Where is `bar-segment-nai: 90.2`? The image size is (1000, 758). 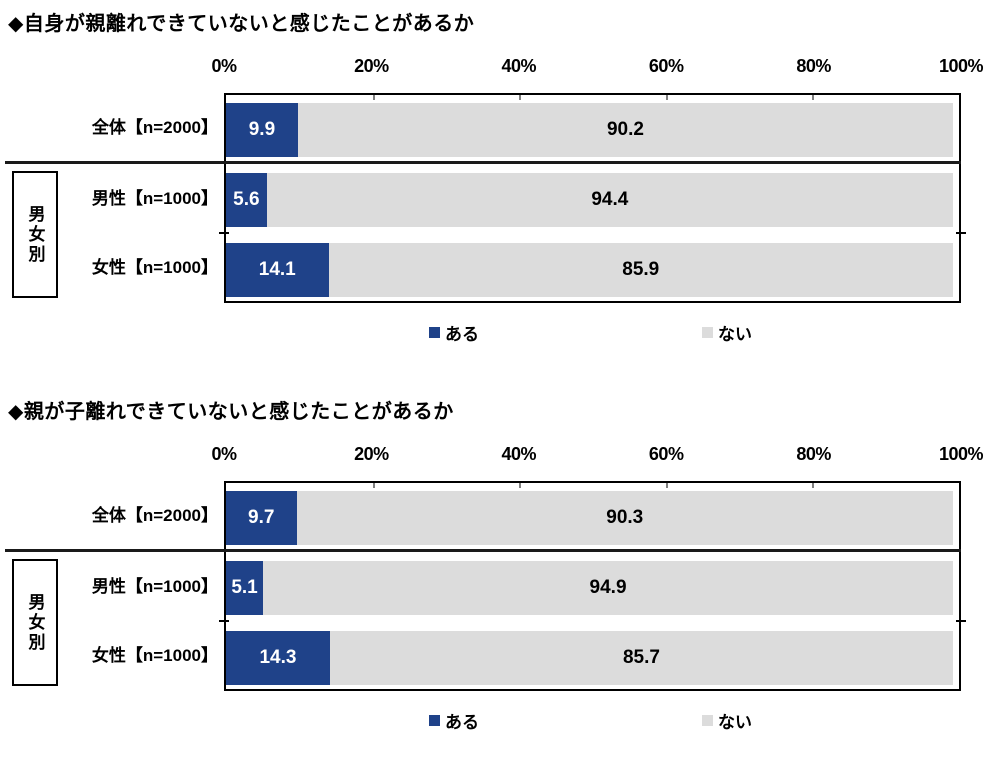
bar-segment-nai: 90.2 is located at coordinates (625, 130).